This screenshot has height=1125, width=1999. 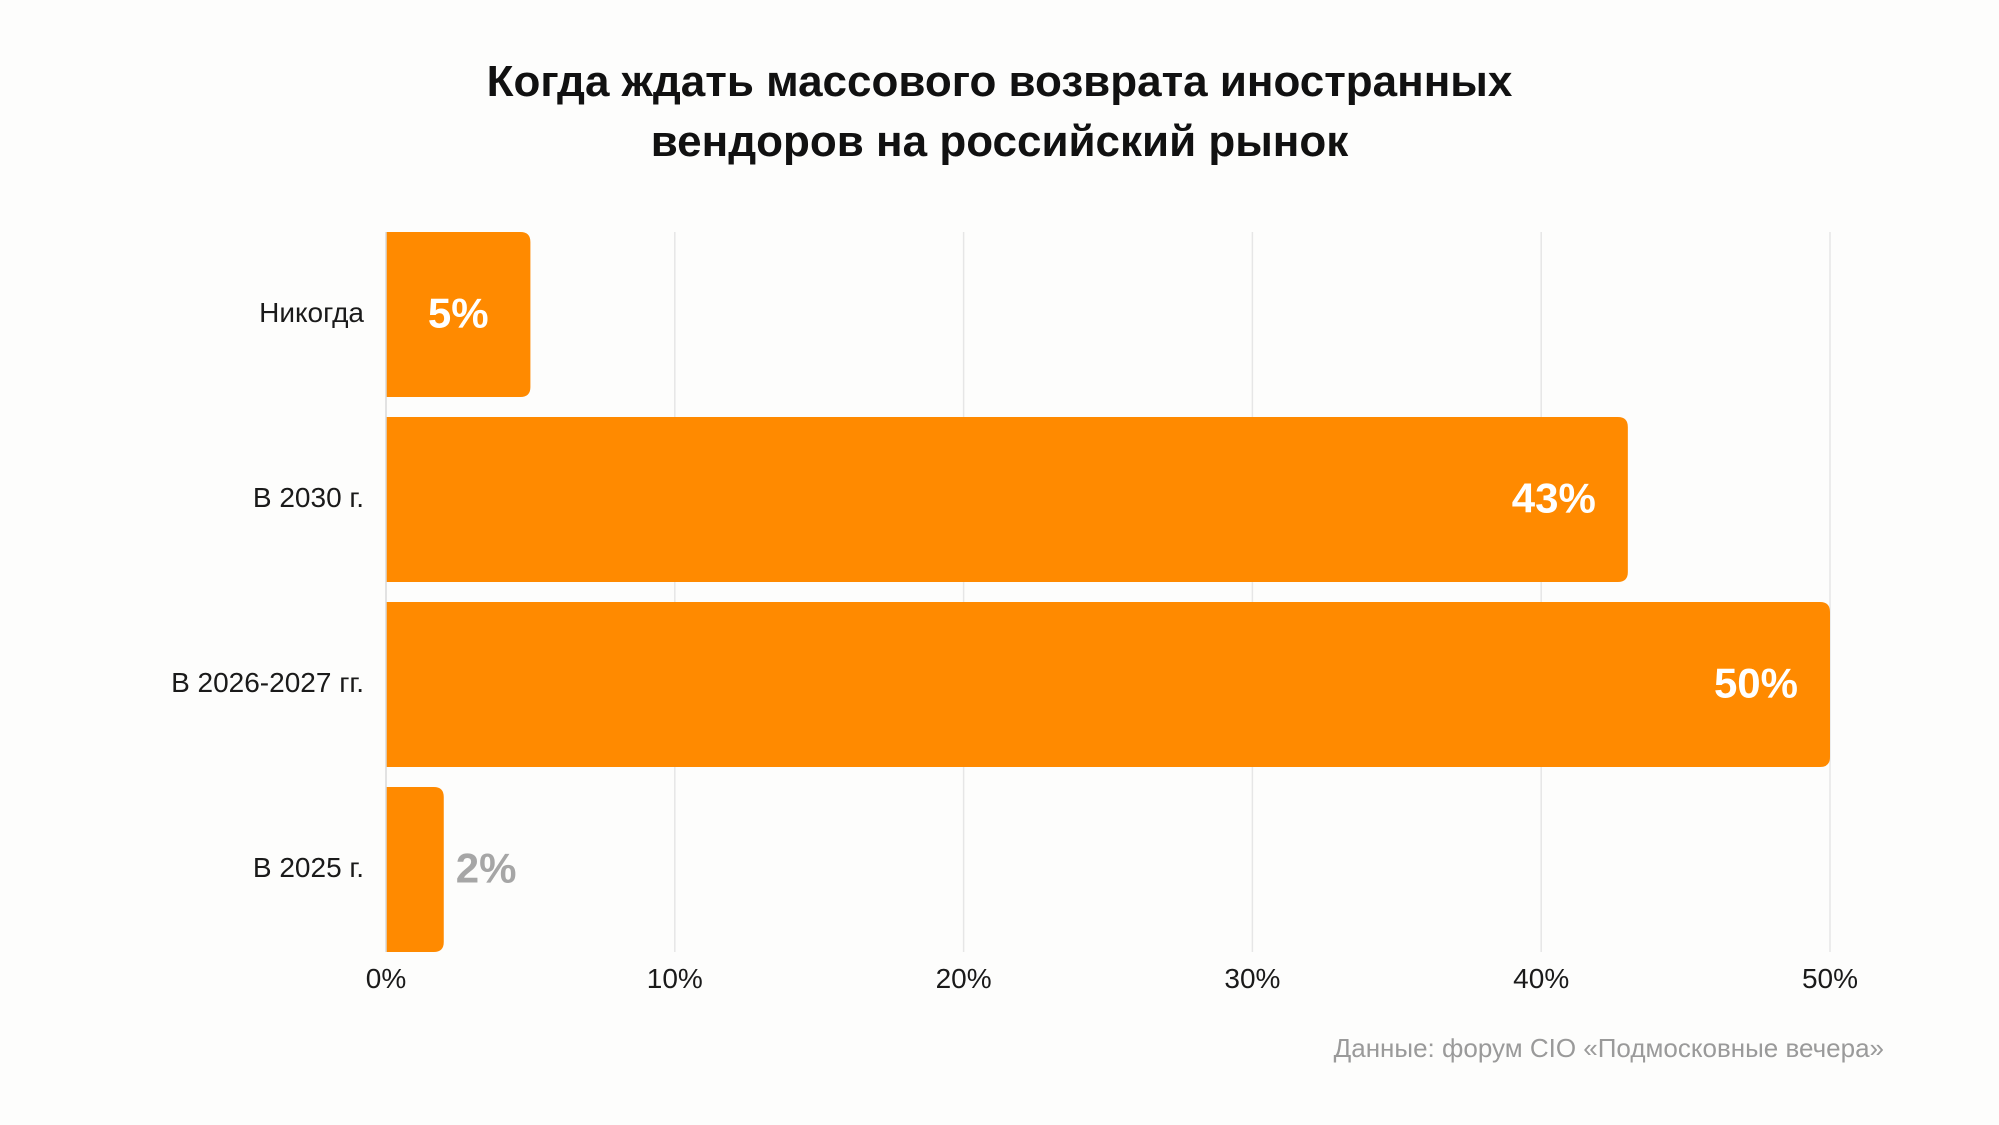 I want to click on data-label-3: 2%, so click(x=486, y=868).